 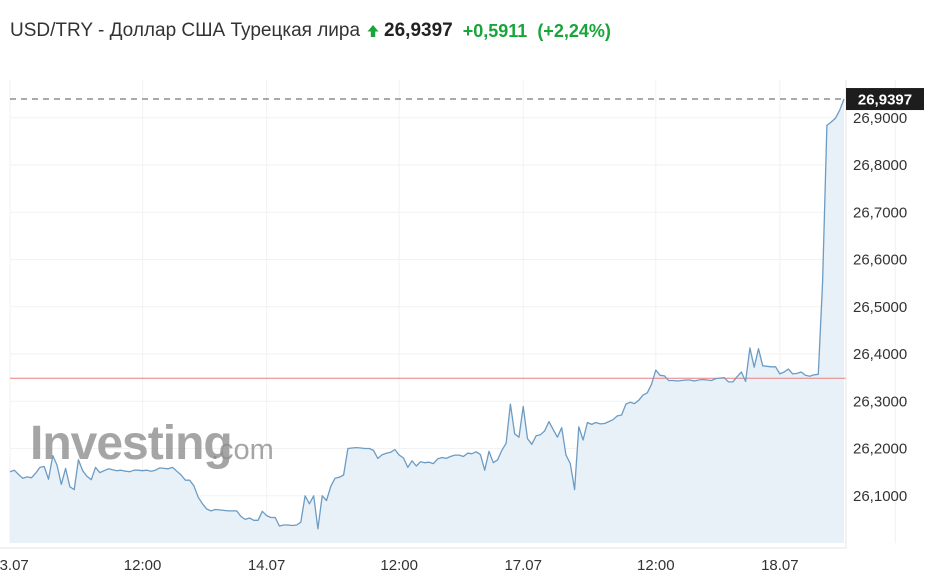 What do you see at coordinates (880, 212) in the screenshot?
I see `y-tick-label: 26,7000` at bounding box center [880, 212].